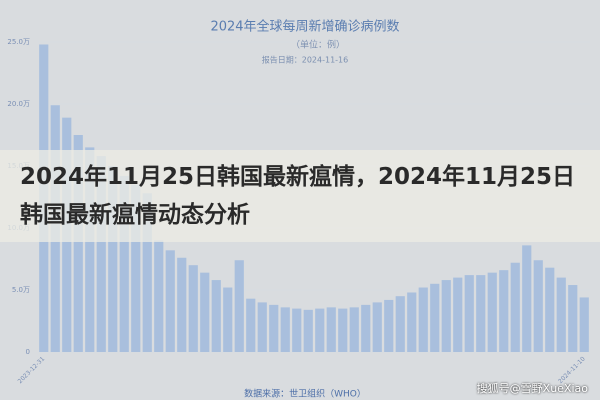 Image resolution: width=600 pixels, height=400 pixels. What do you see at coordinates (21, 290) in the screenshot?
I see `y-tick-label: 5.0万` at bounding box center [21, 290].